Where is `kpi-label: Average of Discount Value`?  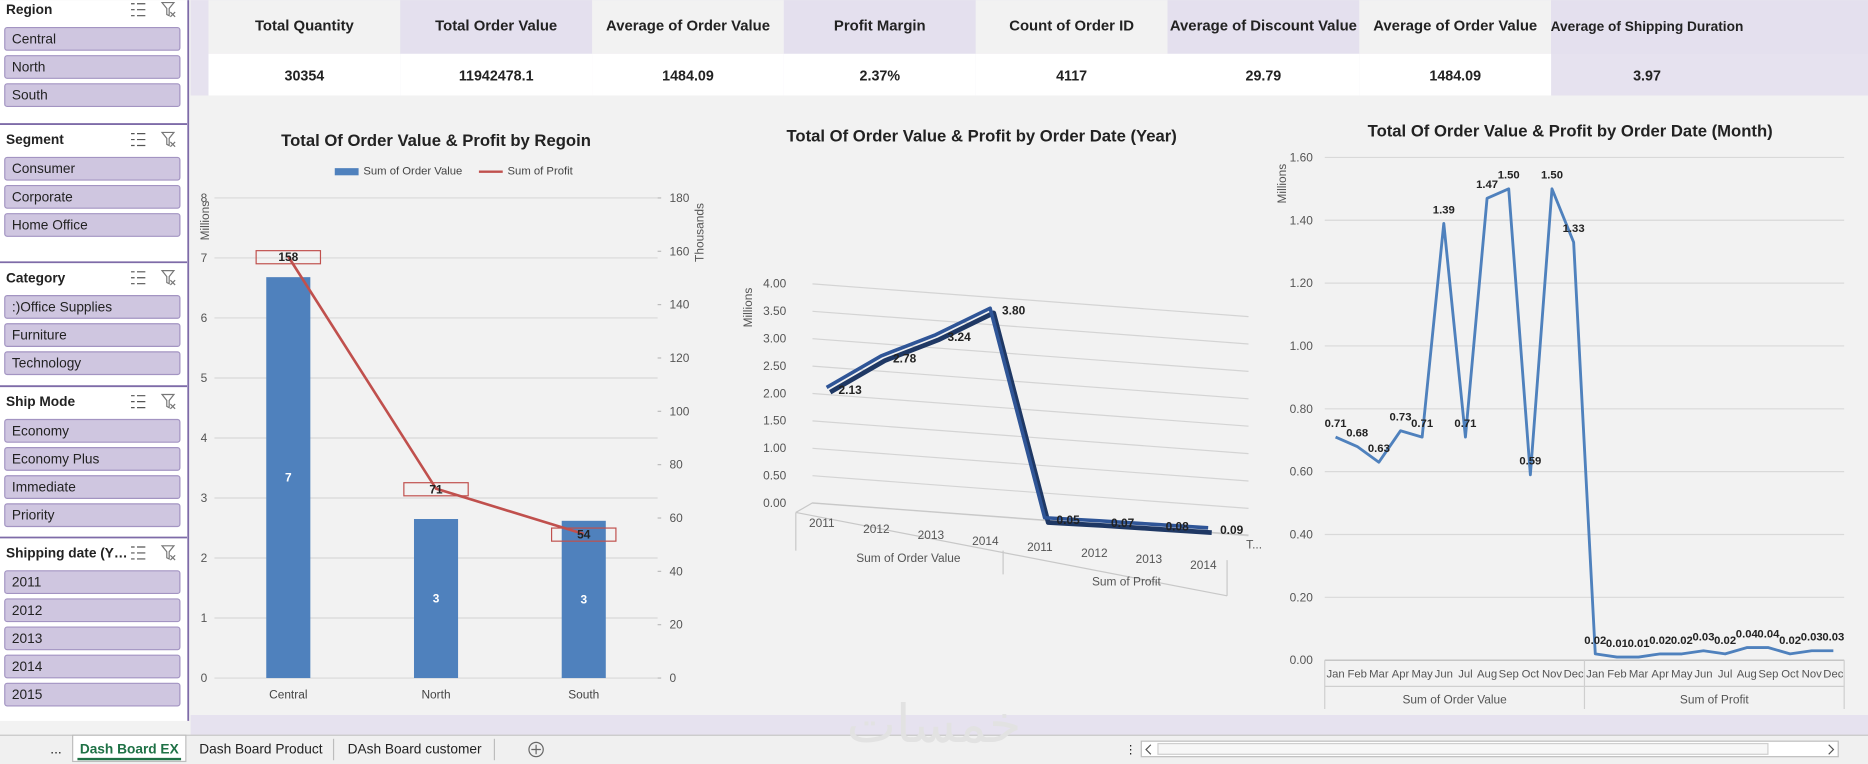 kpi-label: Average of Discount Value is located at coordinates (1263, 26).